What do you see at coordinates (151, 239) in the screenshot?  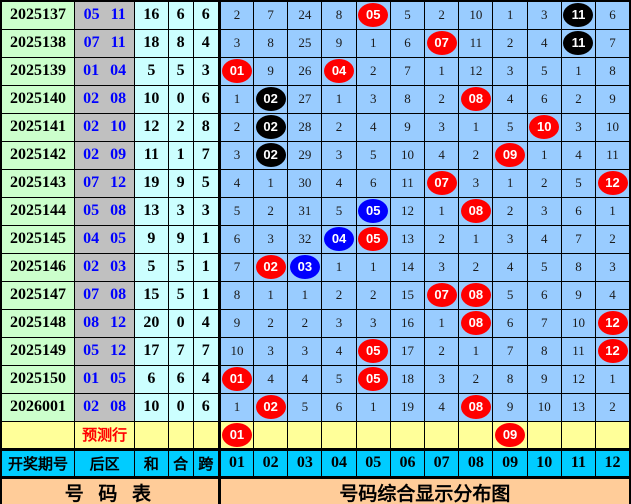 I see `sum-cell: 9` at bounding box center [151, 239].